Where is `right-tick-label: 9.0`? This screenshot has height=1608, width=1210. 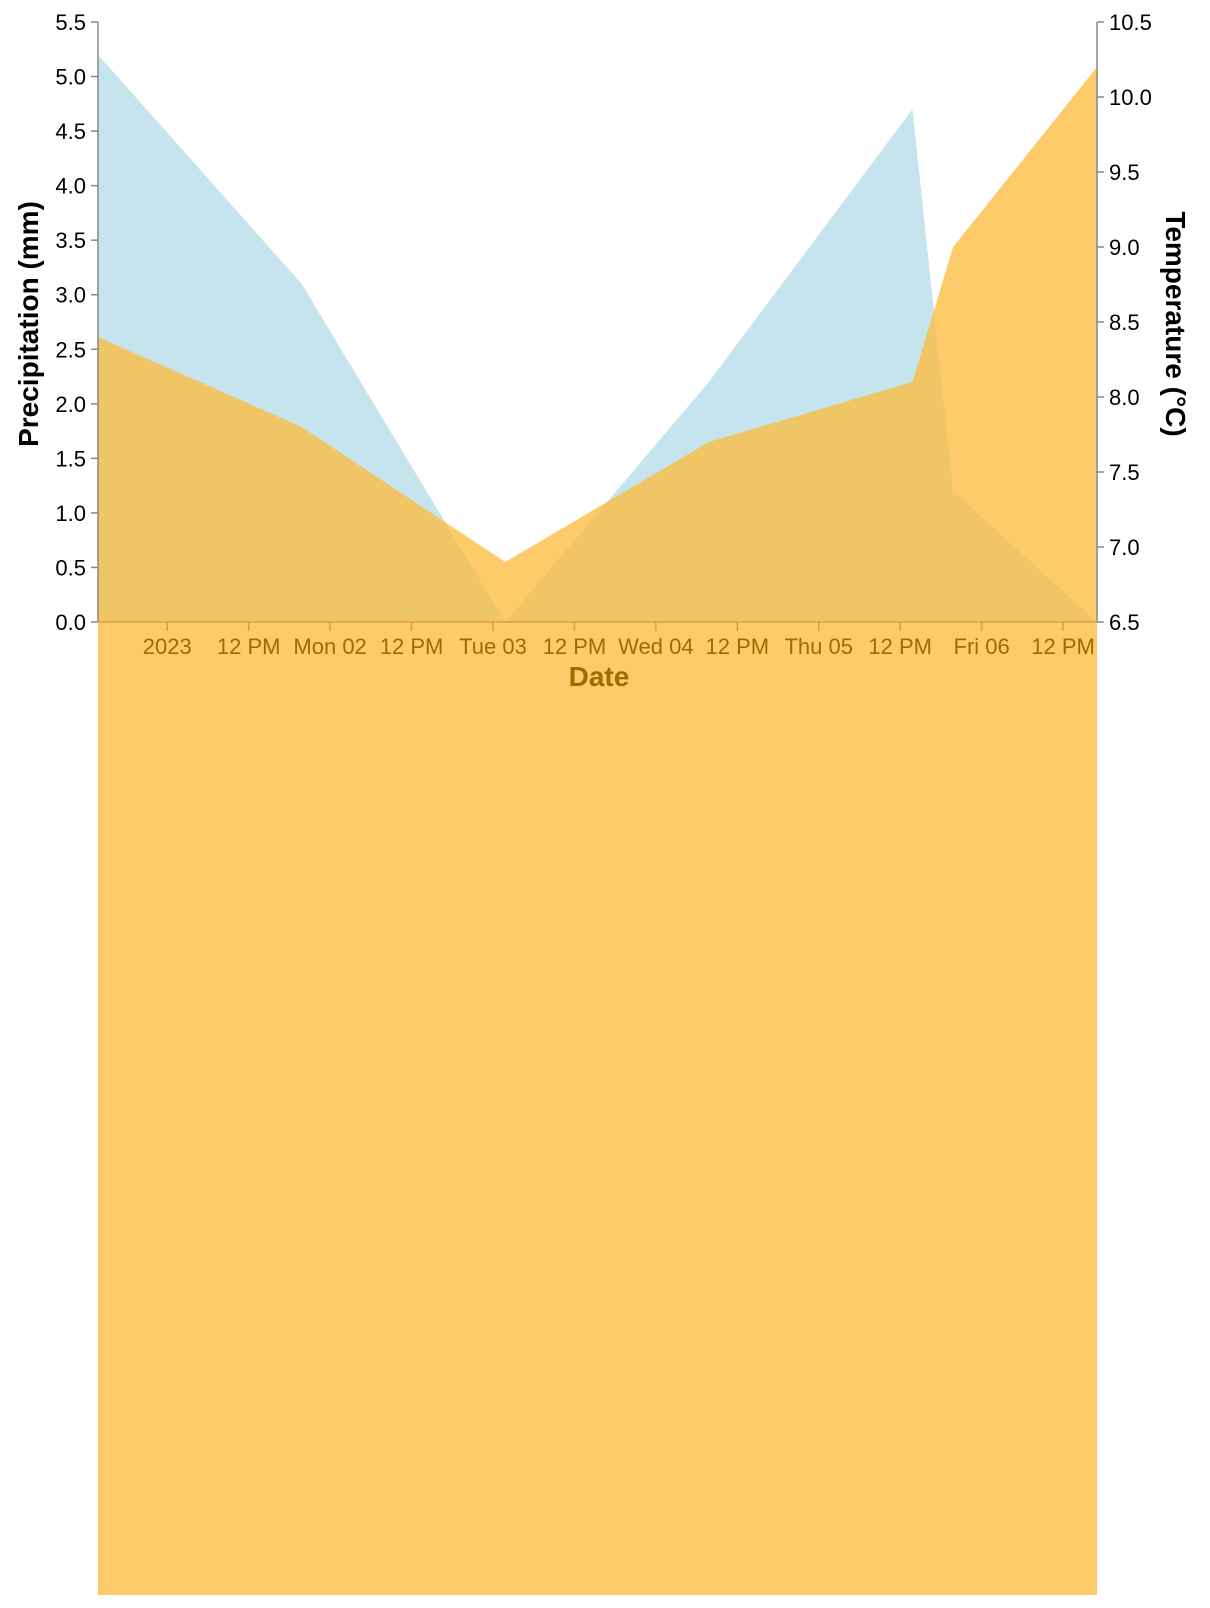 right-tick-label: 9.0 is located at coordinates (1124, 247).